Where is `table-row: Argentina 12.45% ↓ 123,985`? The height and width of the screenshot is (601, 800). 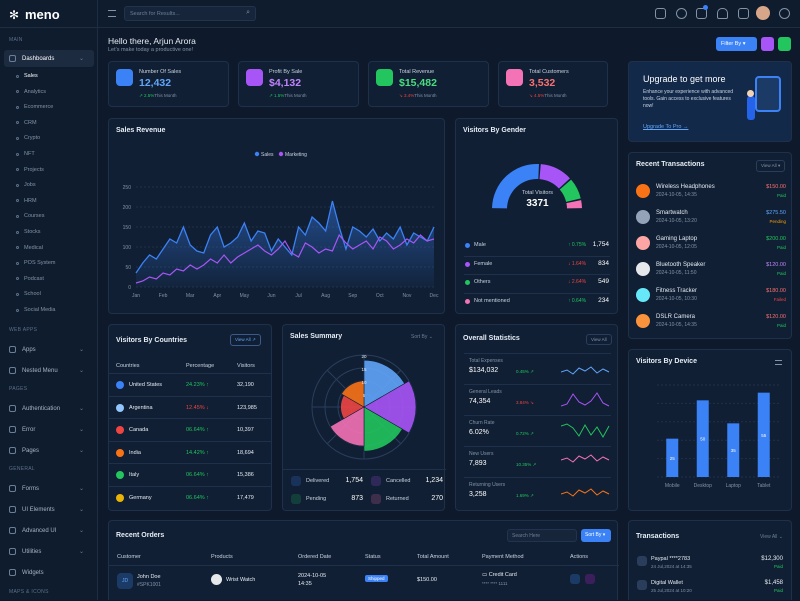
table-row: Argentina 12.45% ↓ 123,985 is located at coordinates (190, 407).